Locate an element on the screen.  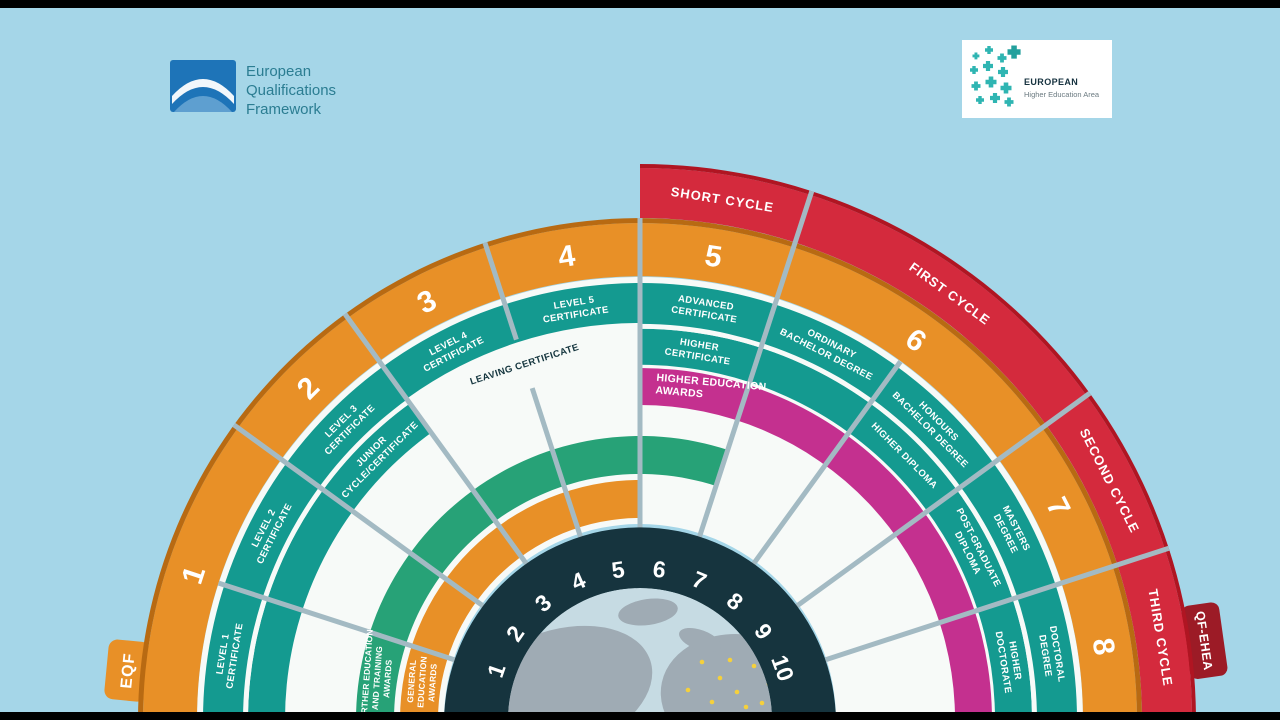
ehea-logo-icon: EUROPEAN Higher Education Area is located at coordinates (1035, 76).